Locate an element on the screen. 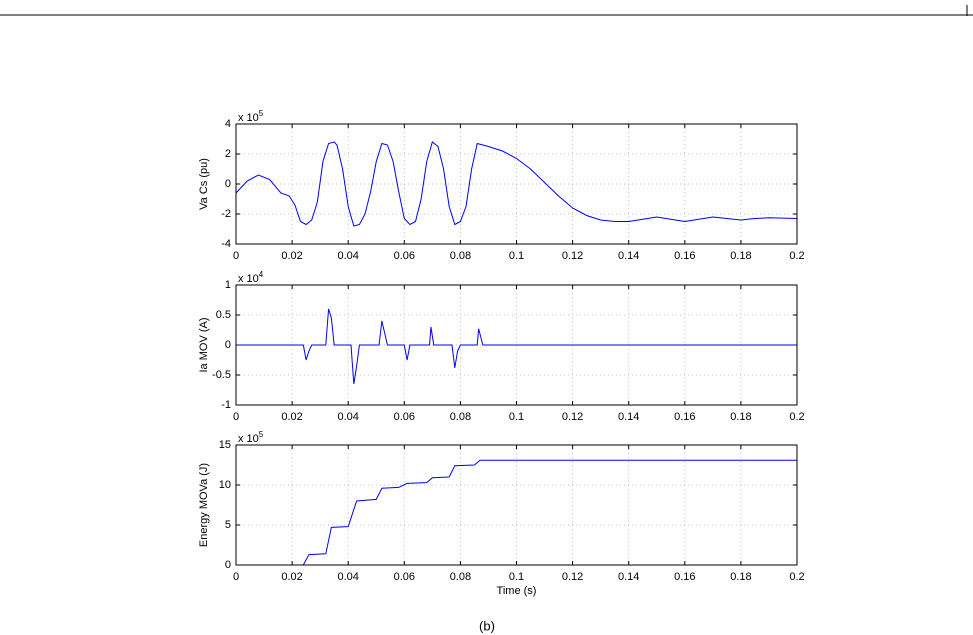 The image size is (973, 635). y-axis-label: Va Cs (pu) is located at coordinates (204, 184).